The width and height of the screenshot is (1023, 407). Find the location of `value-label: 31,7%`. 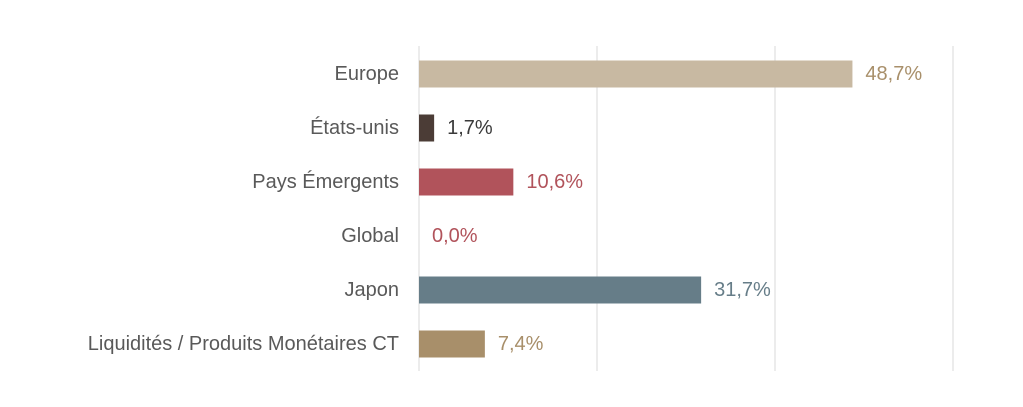

value-label: 31,7% is located at coordinates (742, 290).